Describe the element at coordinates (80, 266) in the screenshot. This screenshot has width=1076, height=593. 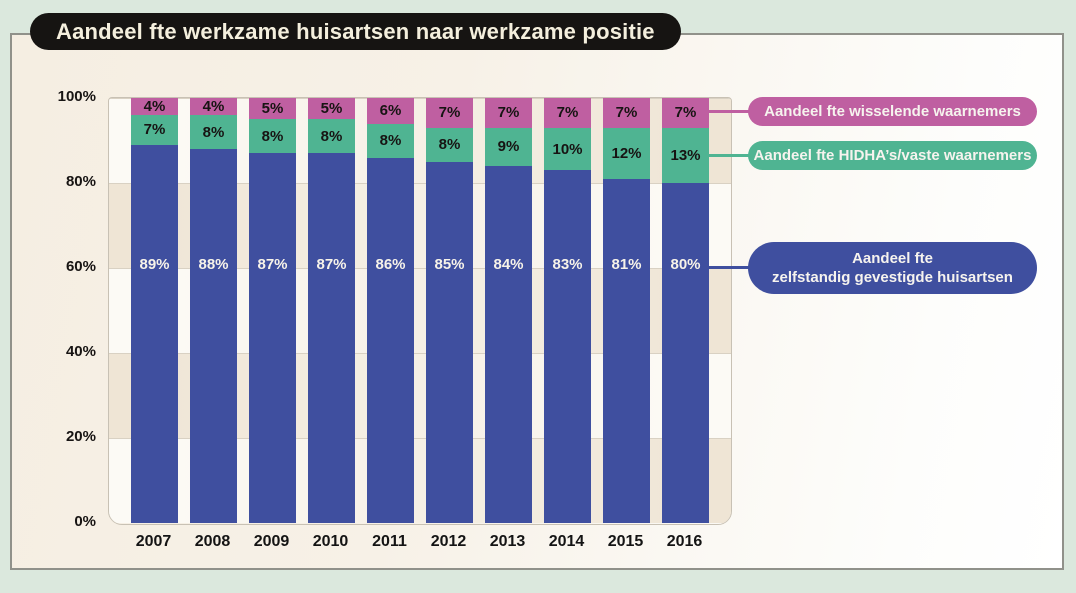
I see `y-tick-label: 60%` at that location.